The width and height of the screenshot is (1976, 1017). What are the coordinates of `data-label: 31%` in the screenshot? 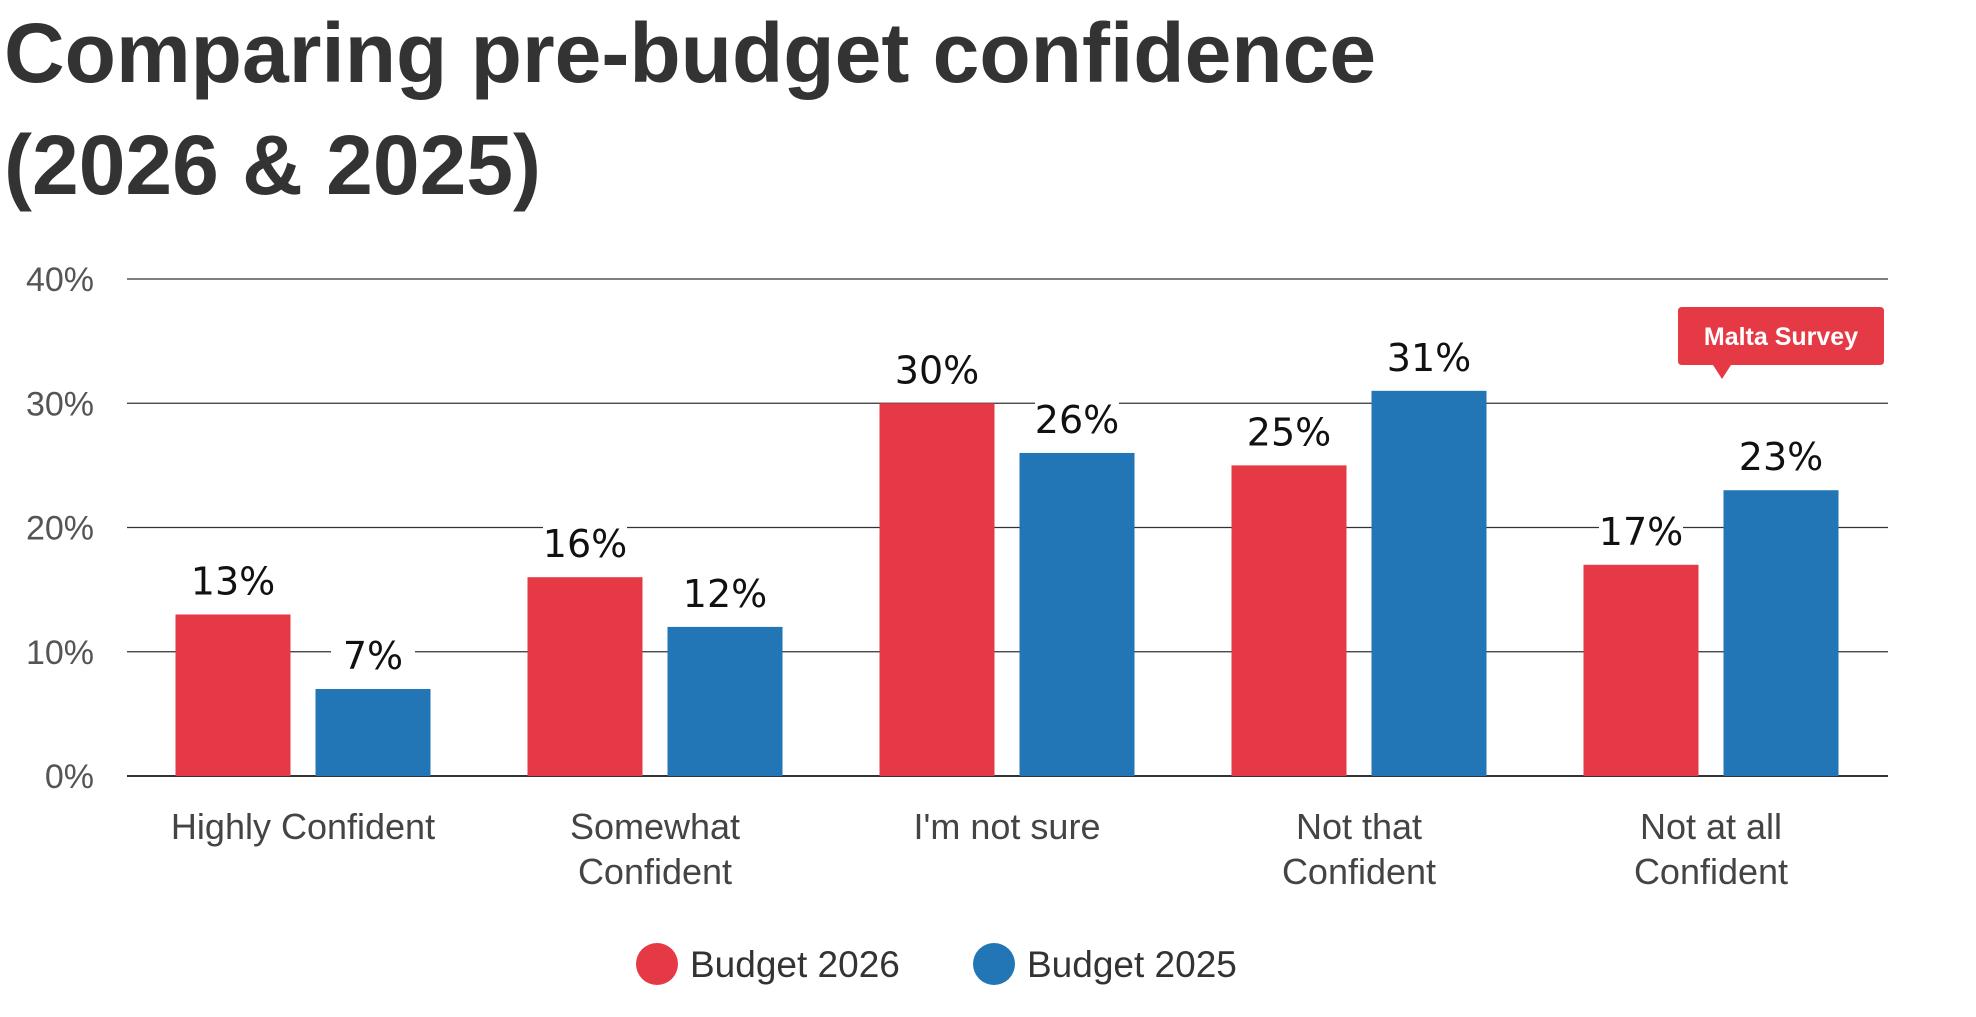 It's located at (1429, 358).